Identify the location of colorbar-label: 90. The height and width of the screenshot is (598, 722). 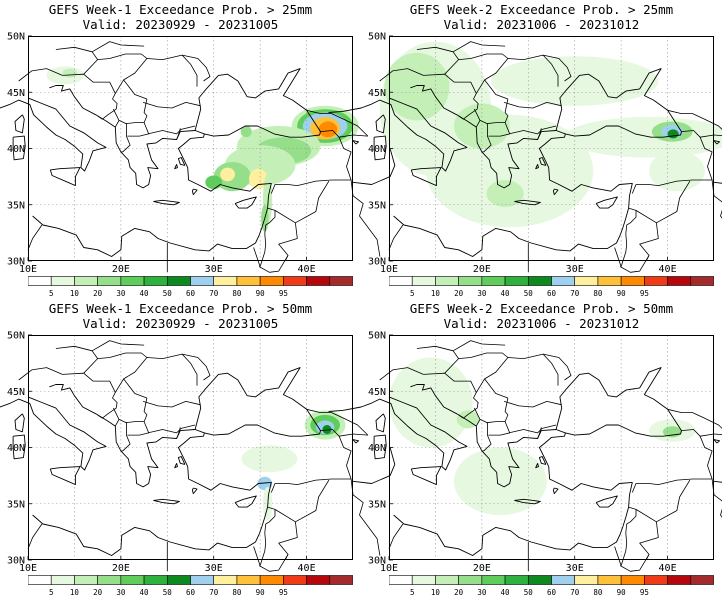
(622, 293).